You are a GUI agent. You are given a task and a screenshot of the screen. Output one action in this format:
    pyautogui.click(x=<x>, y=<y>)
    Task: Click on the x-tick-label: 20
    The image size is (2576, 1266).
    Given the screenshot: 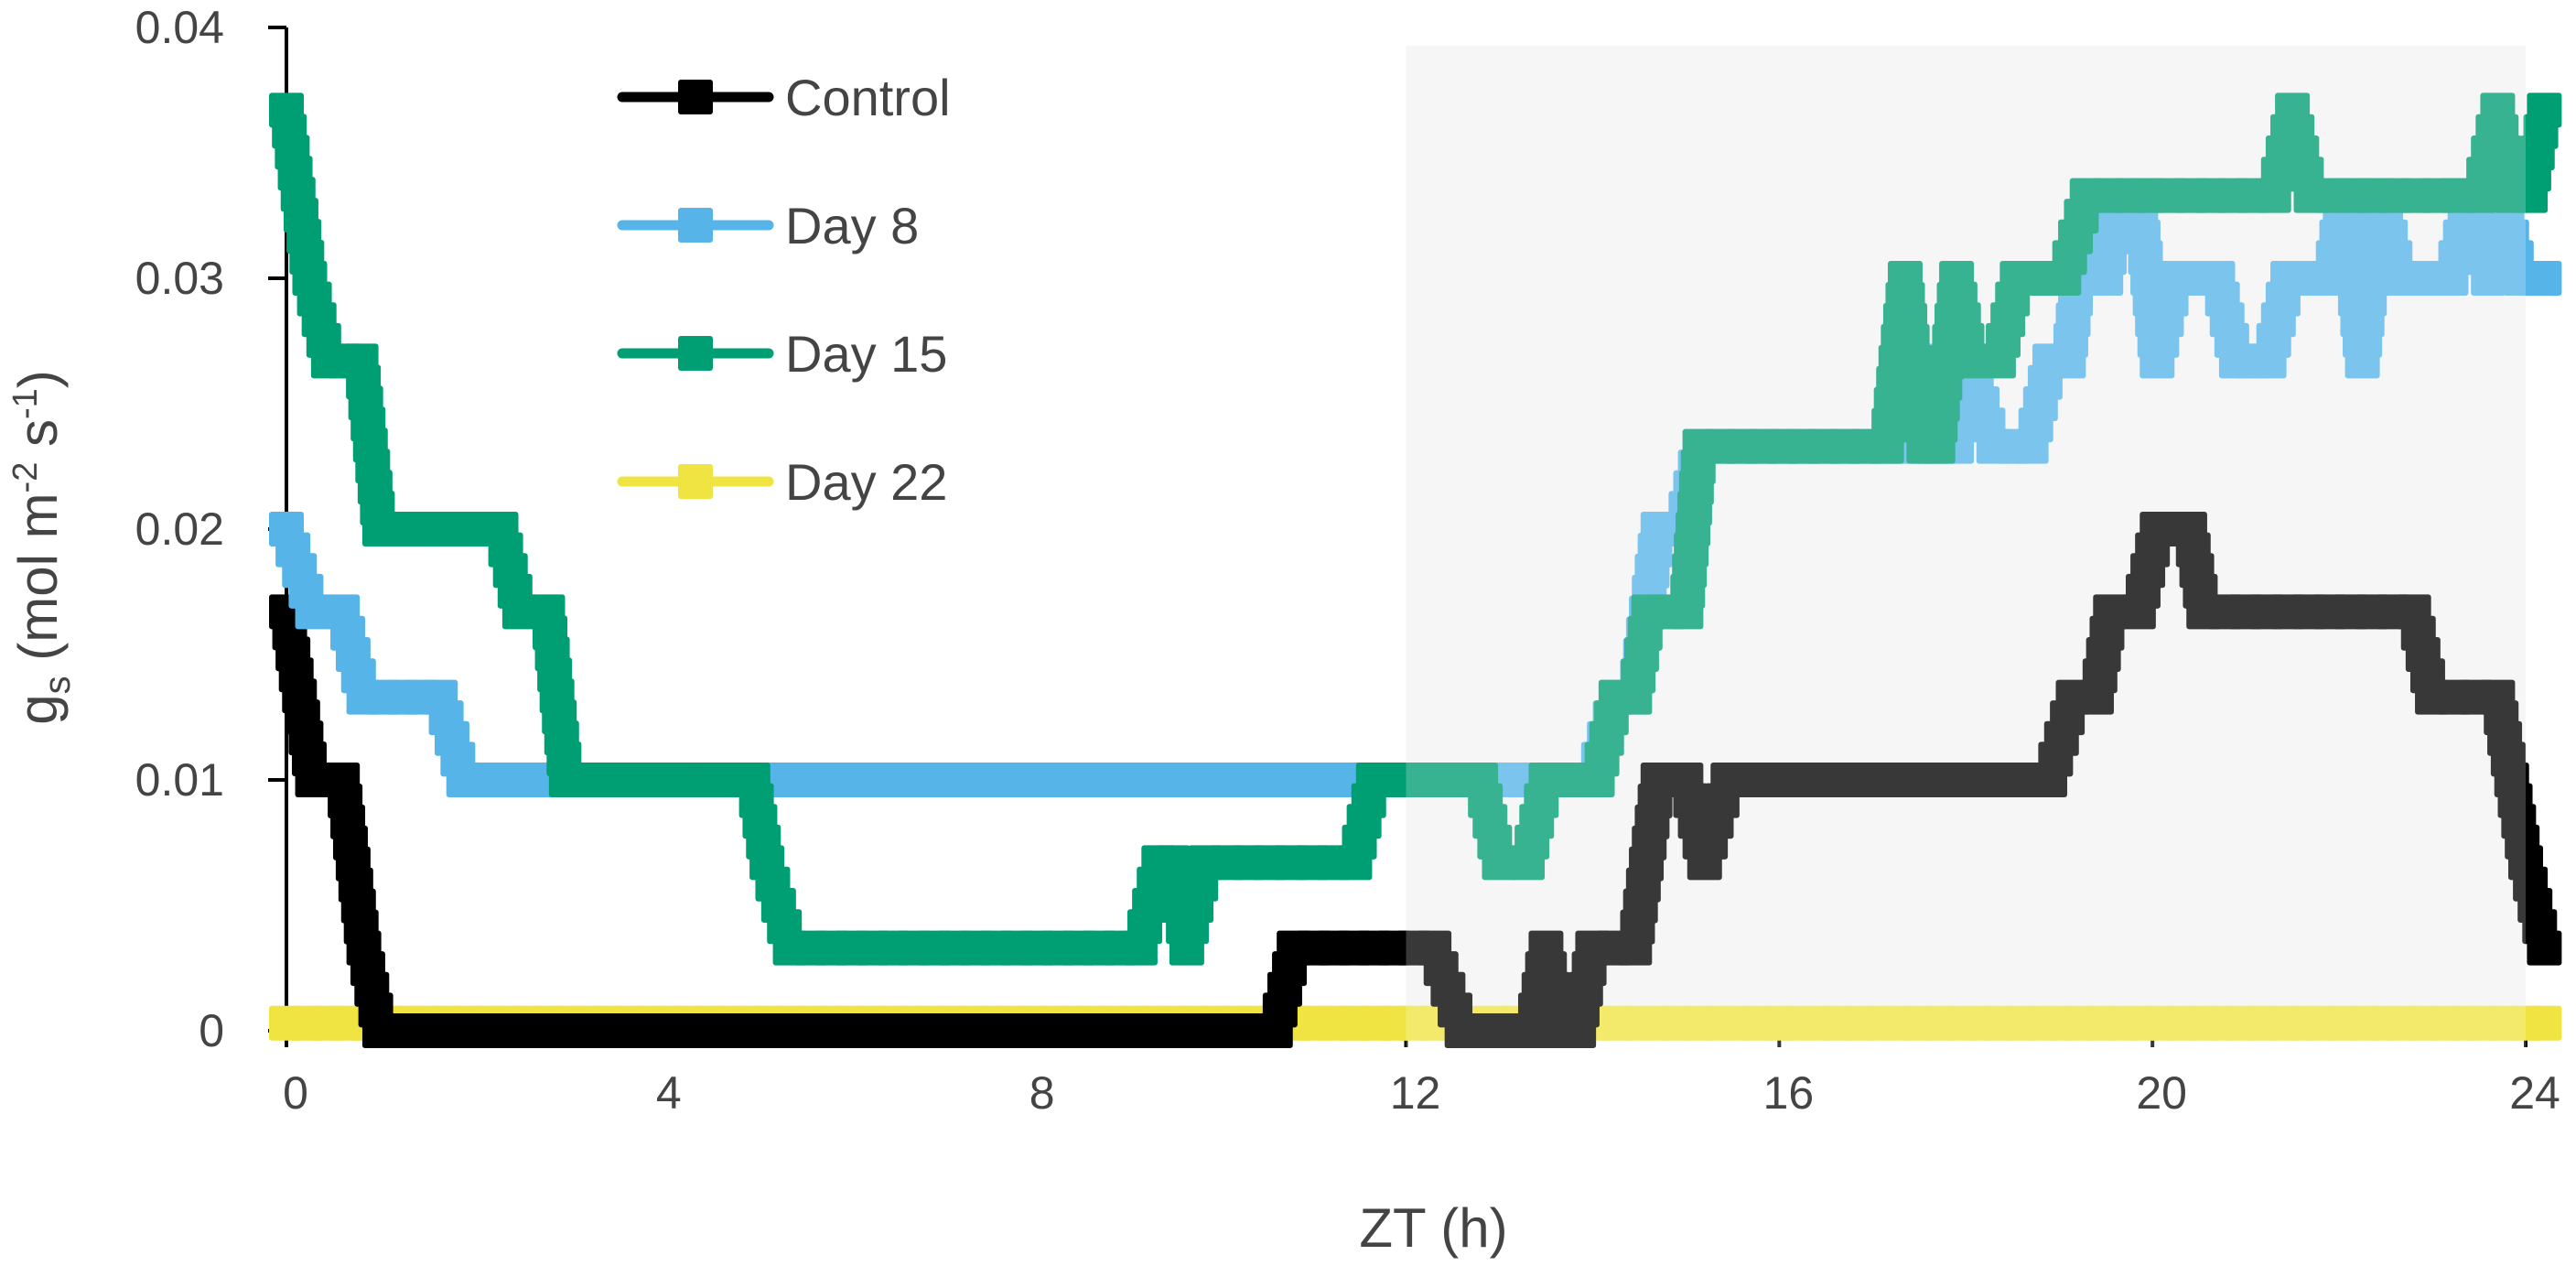 What is the action you would take?
    pyautogui.click(x=2161, y=1093)
    